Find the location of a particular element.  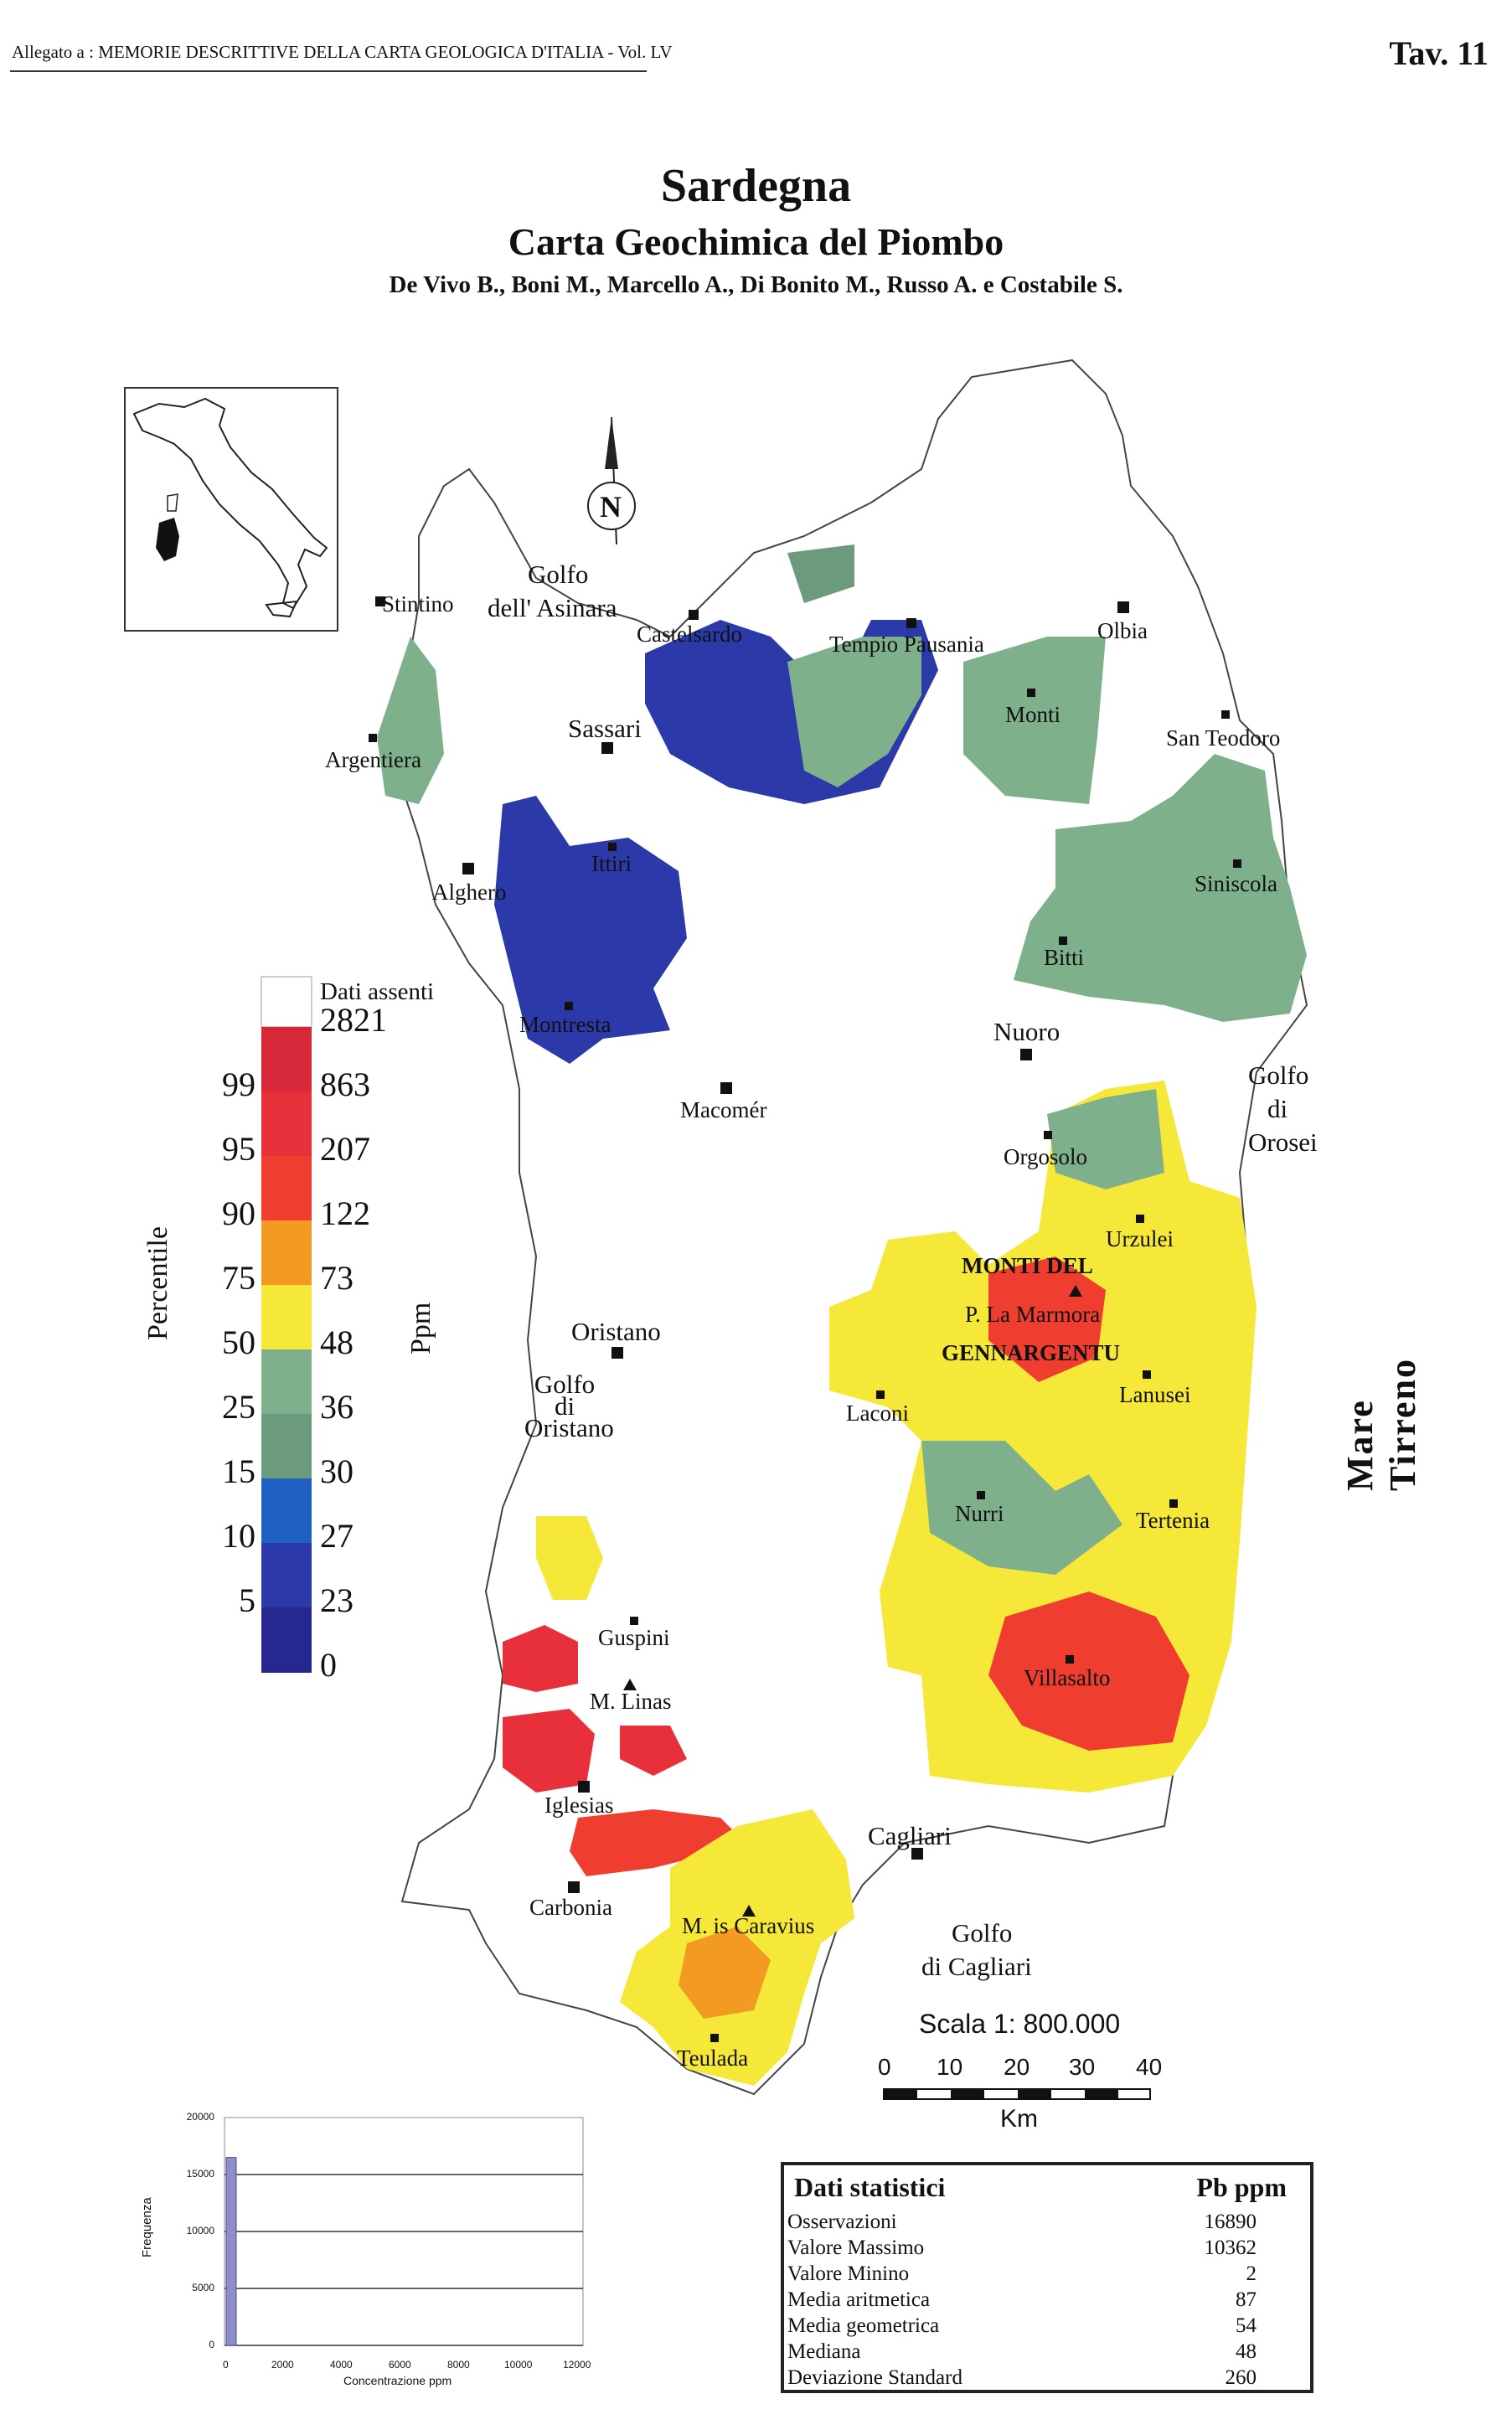

legend-percentile-value: 75 is located at coordinates (238, 1278).